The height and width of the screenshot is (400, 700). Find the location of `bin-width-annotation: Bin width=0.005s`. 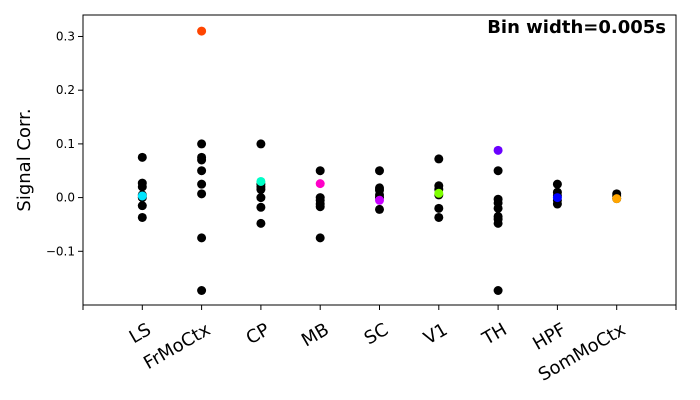

bin-width-annotation: Bin width=0.005s is located at coordinates (576, 27).